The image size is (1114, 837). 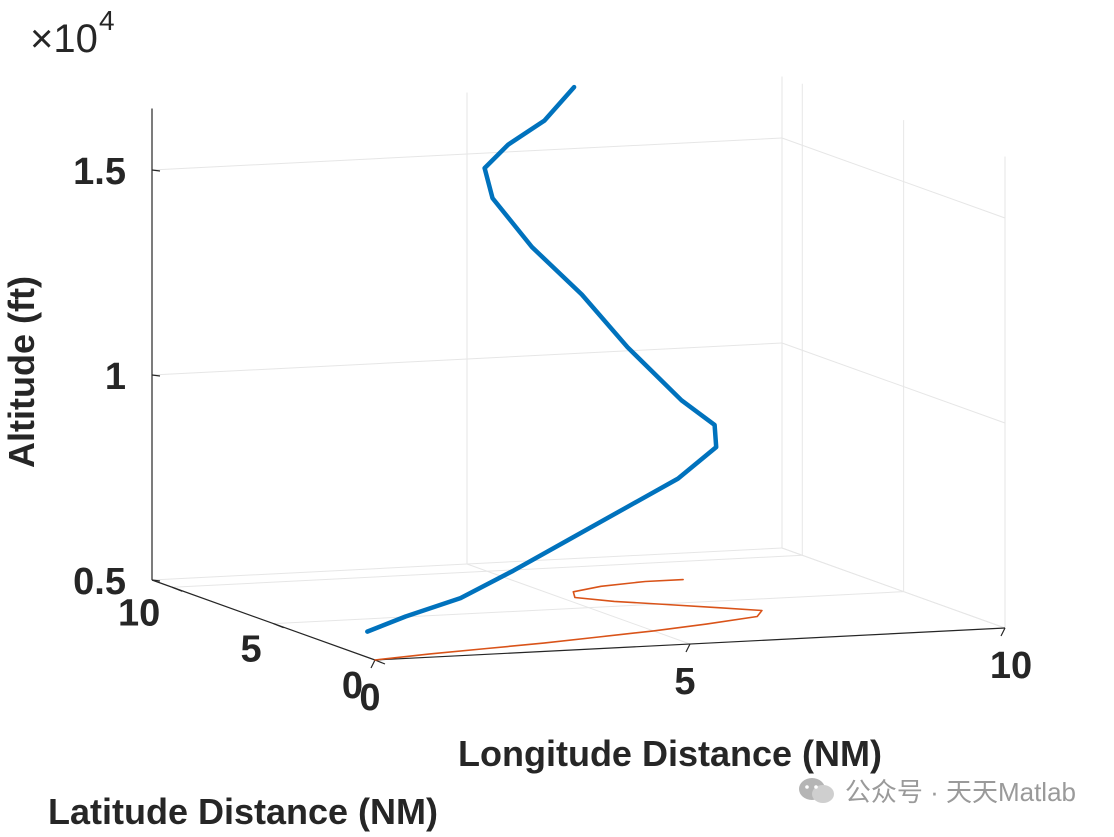 I want to click on exponent-base: ×10, so click(x=64, y=39).